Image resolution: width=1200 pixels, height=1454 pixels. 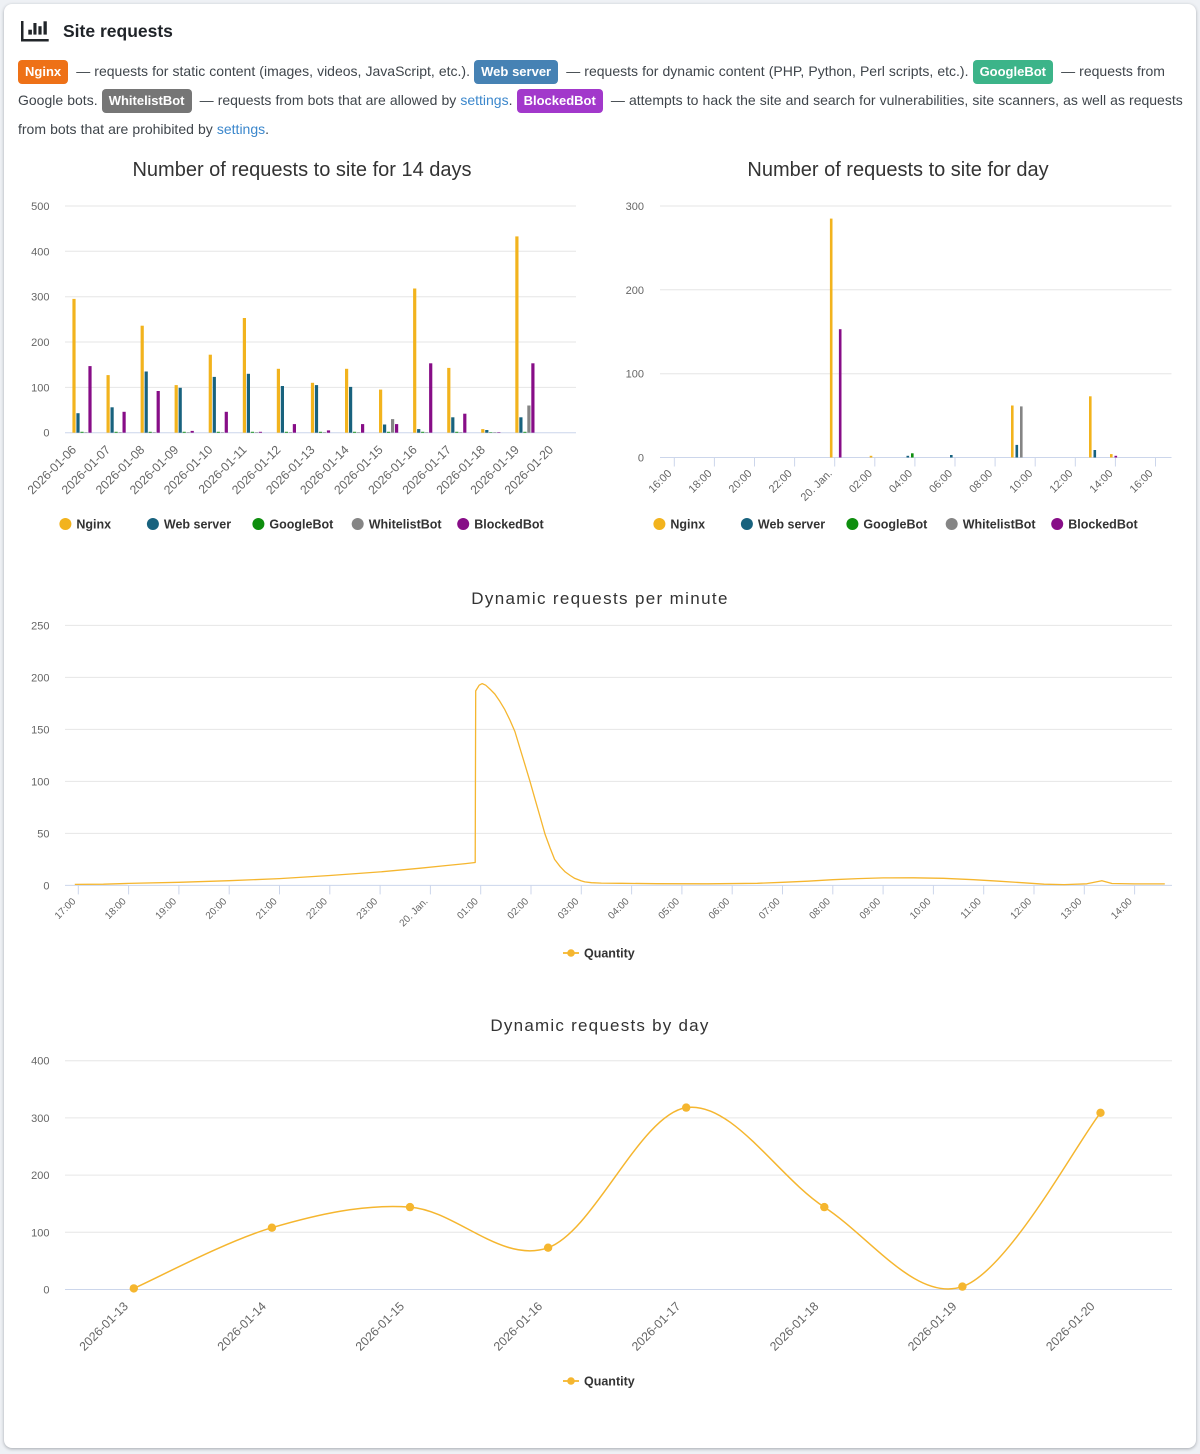 I want to click on svg-text: 19:00, so click(x=167, y=909).